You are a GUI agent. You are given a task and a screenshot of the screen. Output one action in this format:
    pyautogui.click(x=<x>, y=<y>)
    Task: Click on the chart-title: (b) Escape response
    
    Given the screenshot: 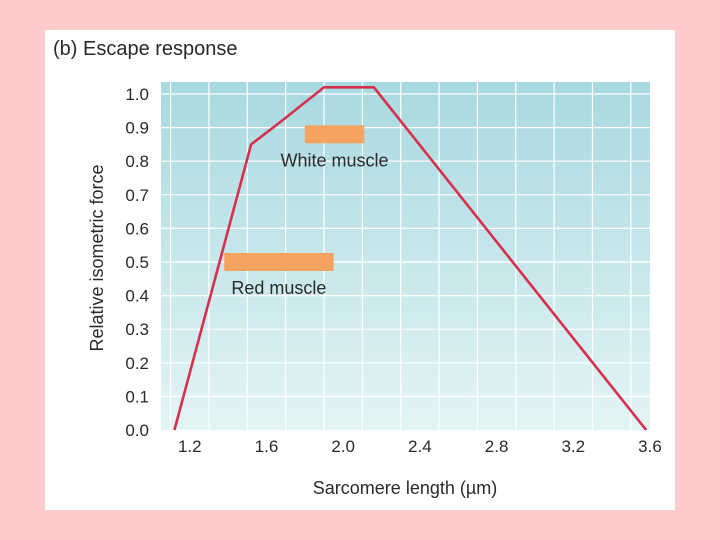 What is the action you would take?
    pyautogui.click(x=145, y=49)
    